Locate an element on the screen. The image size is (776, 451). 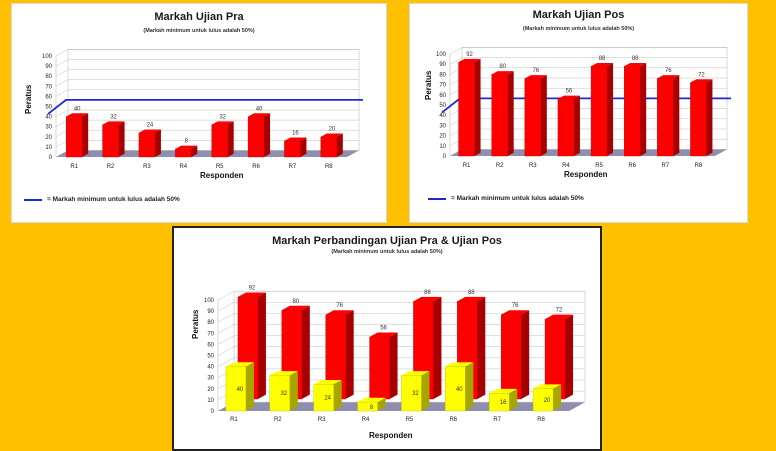
x-tick-label: R8 is located at coordinates (699, 166).